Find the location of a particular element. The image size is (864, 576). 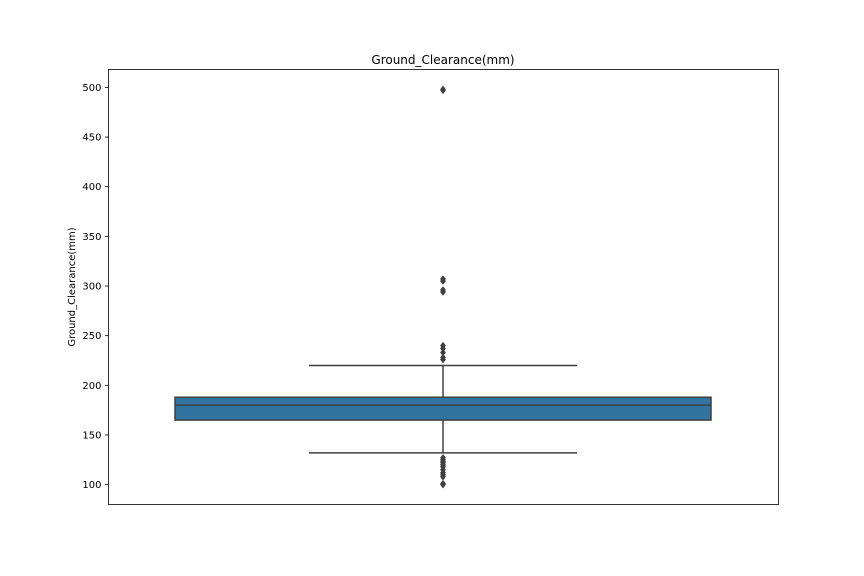

y-tick-label: 500 is located at coordinates (91, 88).